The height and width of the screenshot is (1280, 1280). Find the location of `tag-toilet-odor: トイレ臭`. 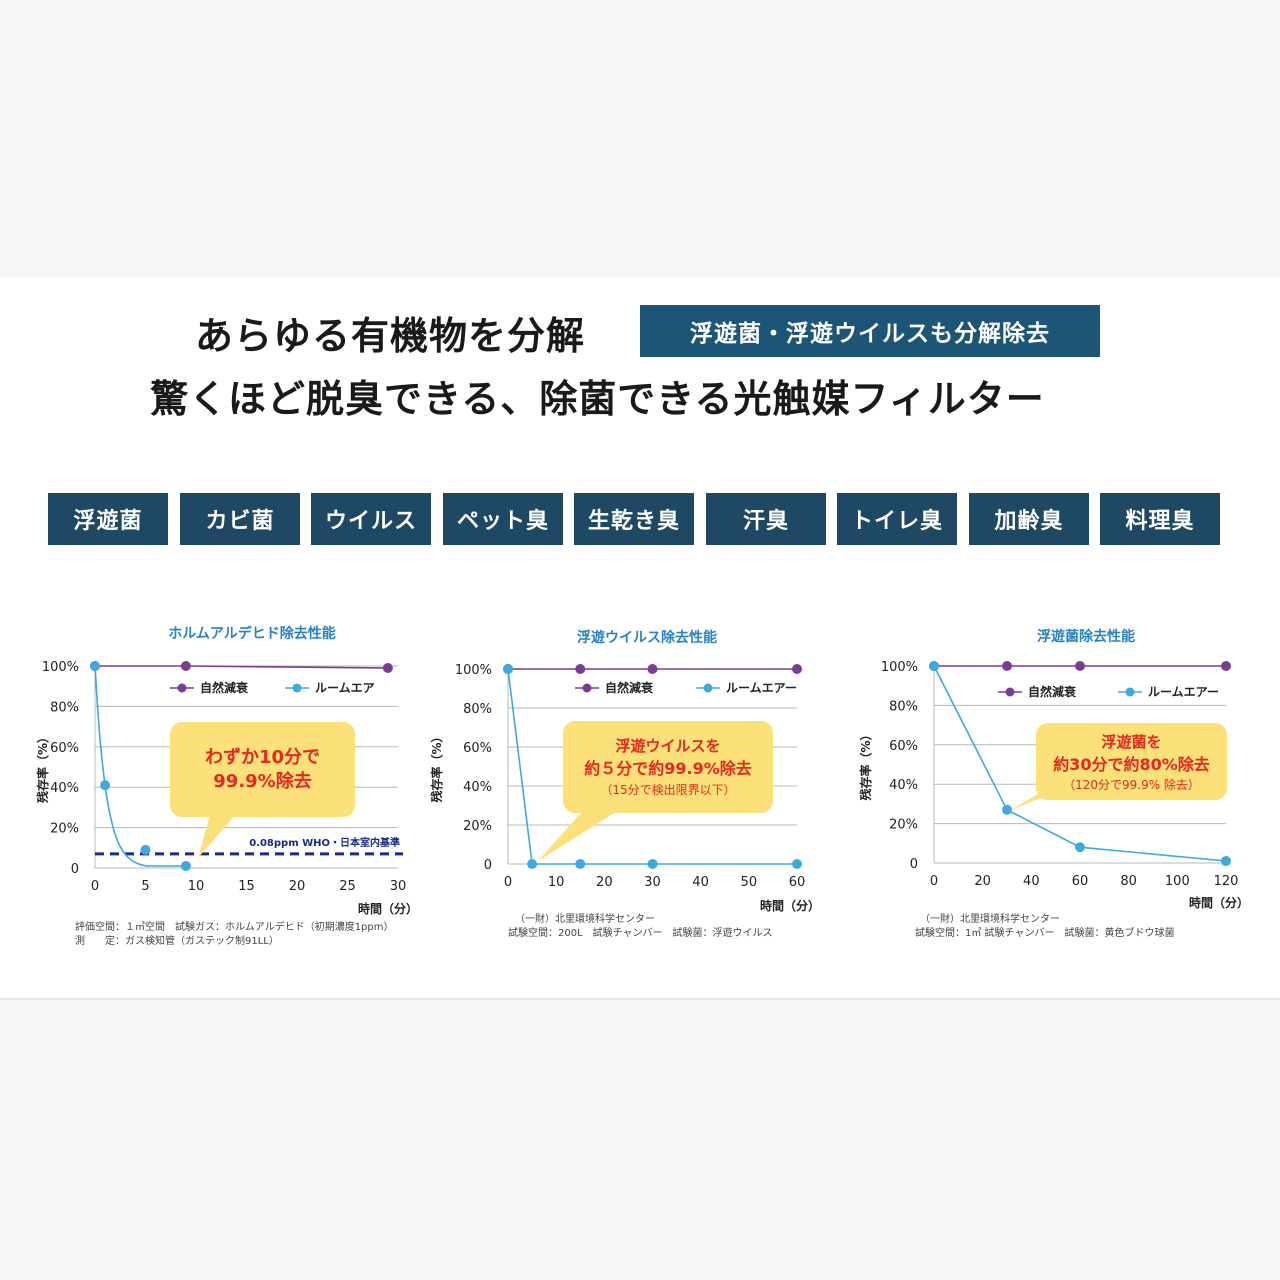

tag-toilet-odor: トイレ臭 is located at coordinates (897, 519).